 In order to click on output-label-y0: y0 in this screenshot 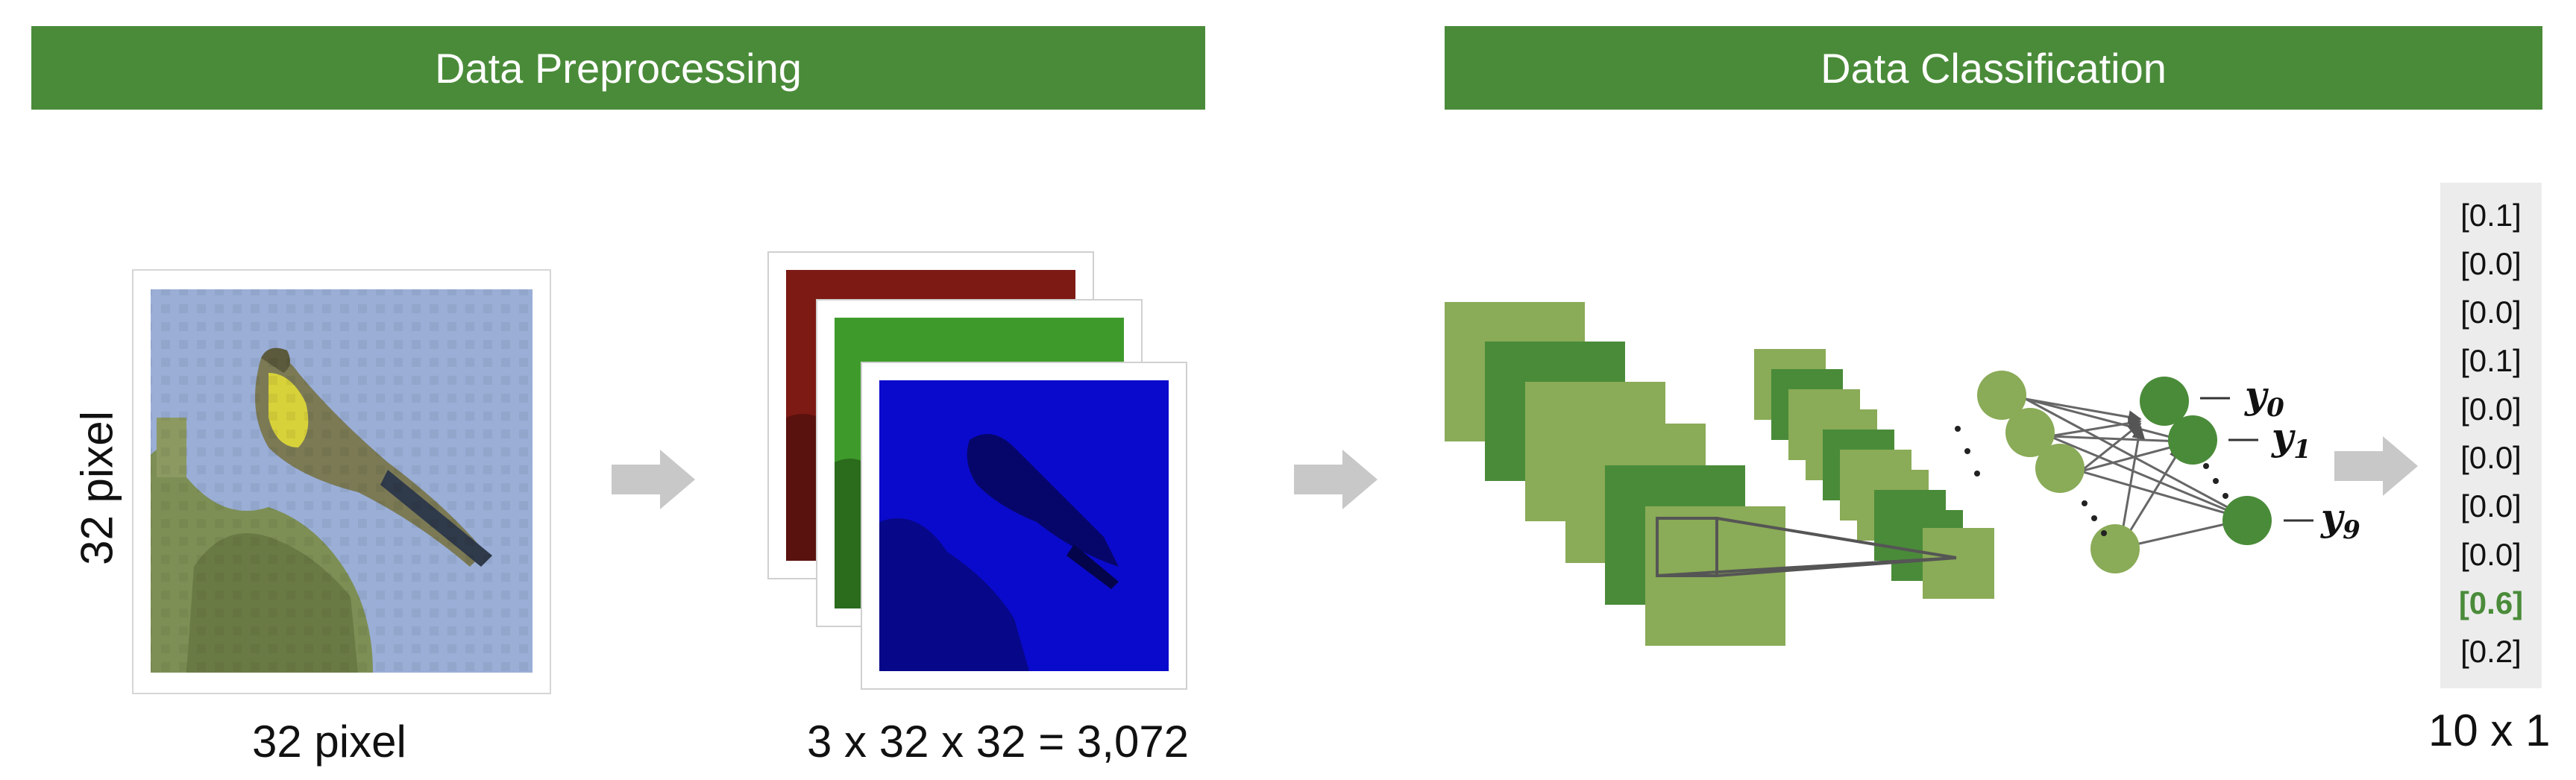, I will do `click(2265, 398)`.